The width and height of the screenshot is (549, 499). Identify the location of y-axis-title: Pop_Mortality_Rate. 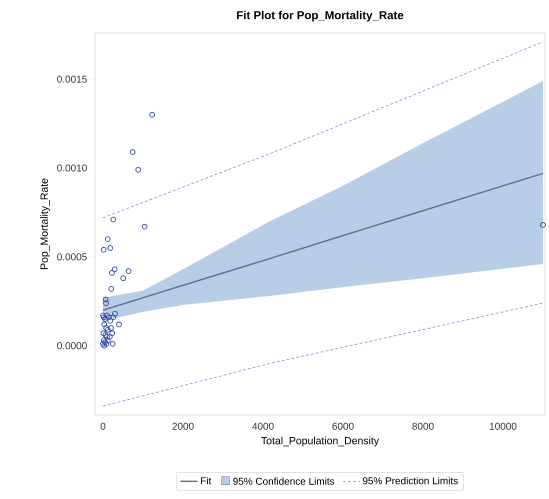
(45, 224).